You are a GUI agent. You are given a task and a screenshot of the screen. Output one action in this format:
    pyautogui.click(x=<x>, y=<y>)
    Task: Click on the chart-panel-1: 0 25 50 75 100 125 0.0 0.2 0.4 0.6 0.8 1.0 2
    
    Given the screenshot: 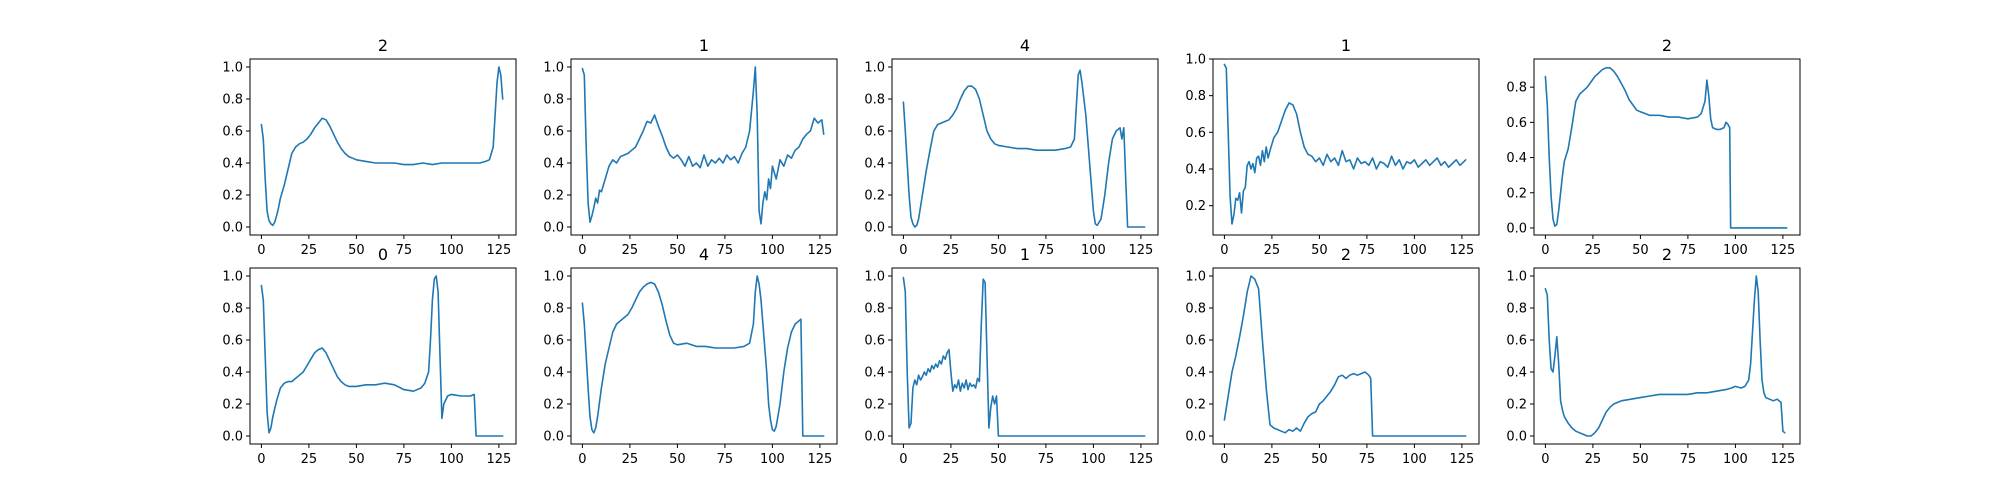 What is the action you would take?
    pyautogui.click(x=369, y=147)
    